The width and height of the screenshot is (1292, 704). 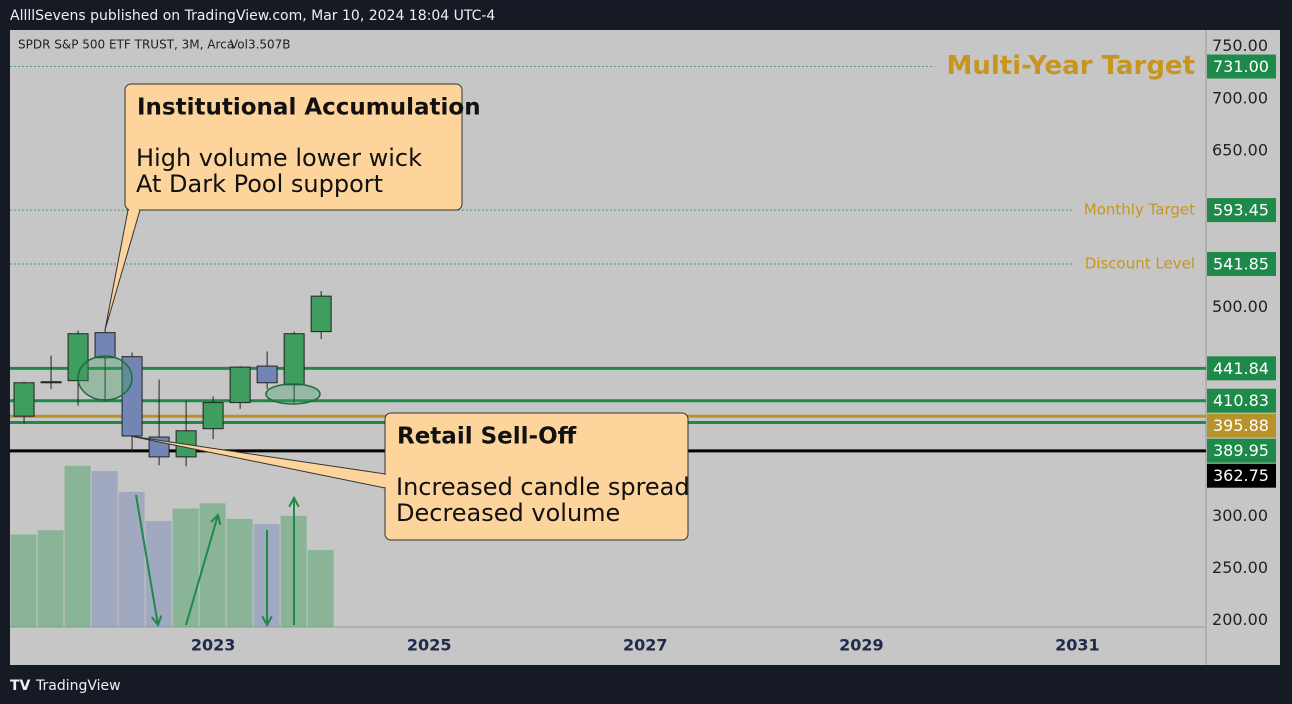 I want to click on callout-title: Retail Sell-Off, so click(x=487, y=437).